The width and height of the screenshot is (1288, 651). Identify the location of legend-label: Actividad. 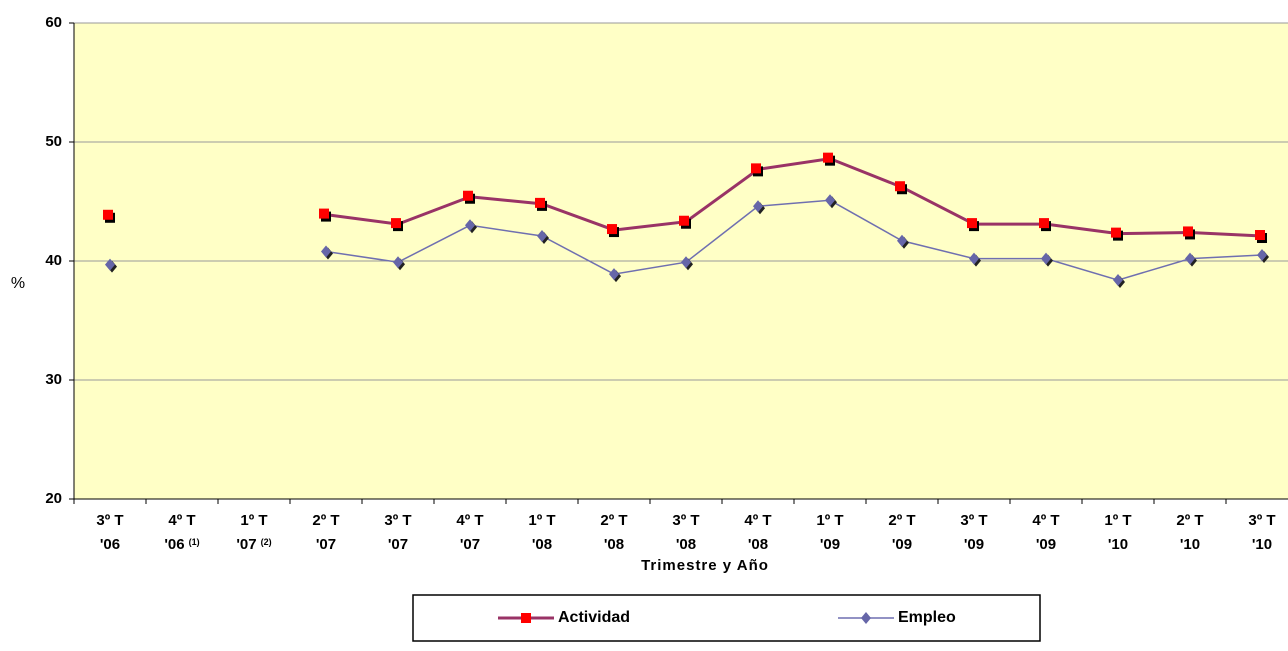
(594, 617).